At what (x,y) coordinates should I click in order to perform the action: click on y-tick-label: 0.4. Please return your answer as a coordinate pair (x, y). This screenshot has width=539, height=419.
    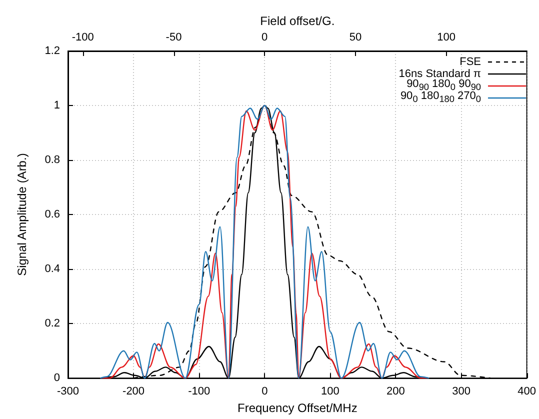
    Looking at the image, I should click on (52, 269).